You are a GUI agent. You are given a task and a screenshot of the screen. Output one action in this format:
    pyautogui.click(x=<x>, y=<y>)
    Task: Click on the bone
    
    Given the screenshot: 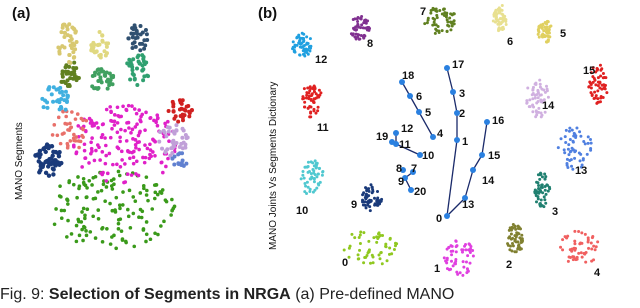 What is the action you would take?
    pyautogui.click(x=469, y=184)
    